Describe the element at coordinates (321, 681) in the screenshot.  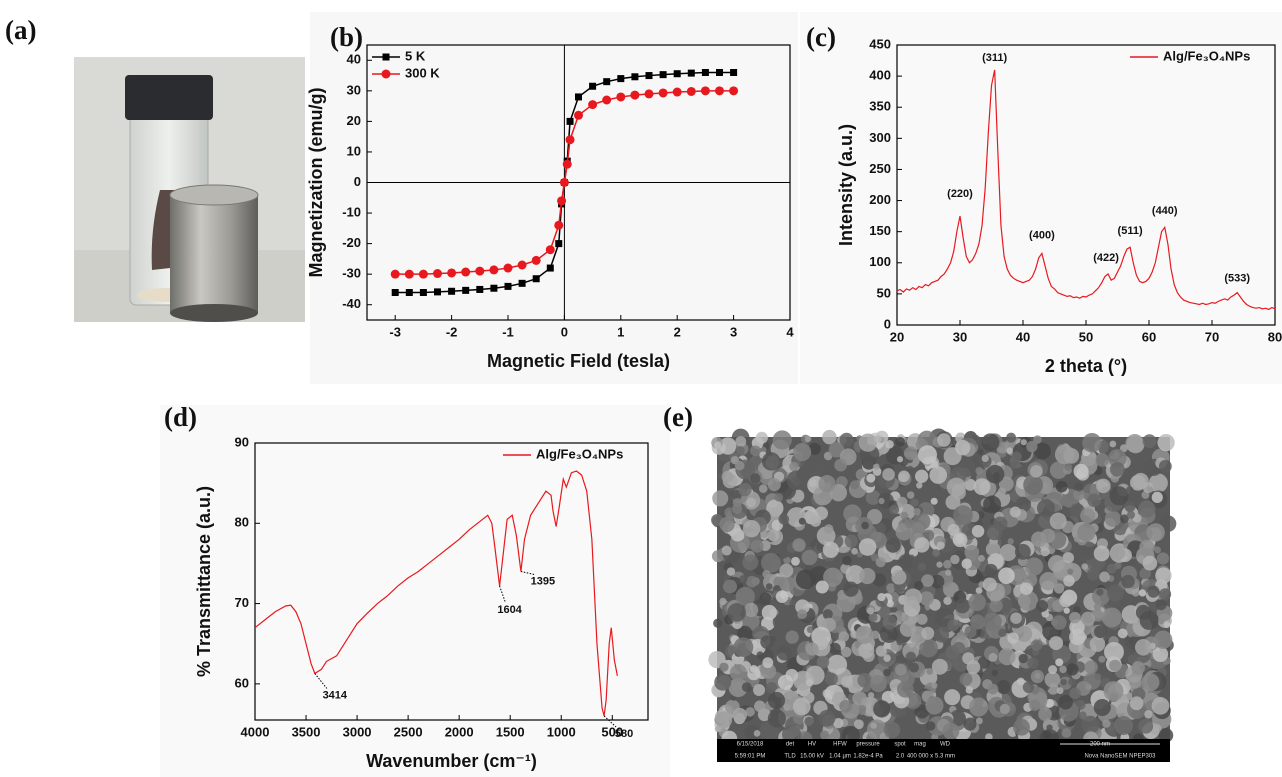
I see `annotation-leader` at that location.